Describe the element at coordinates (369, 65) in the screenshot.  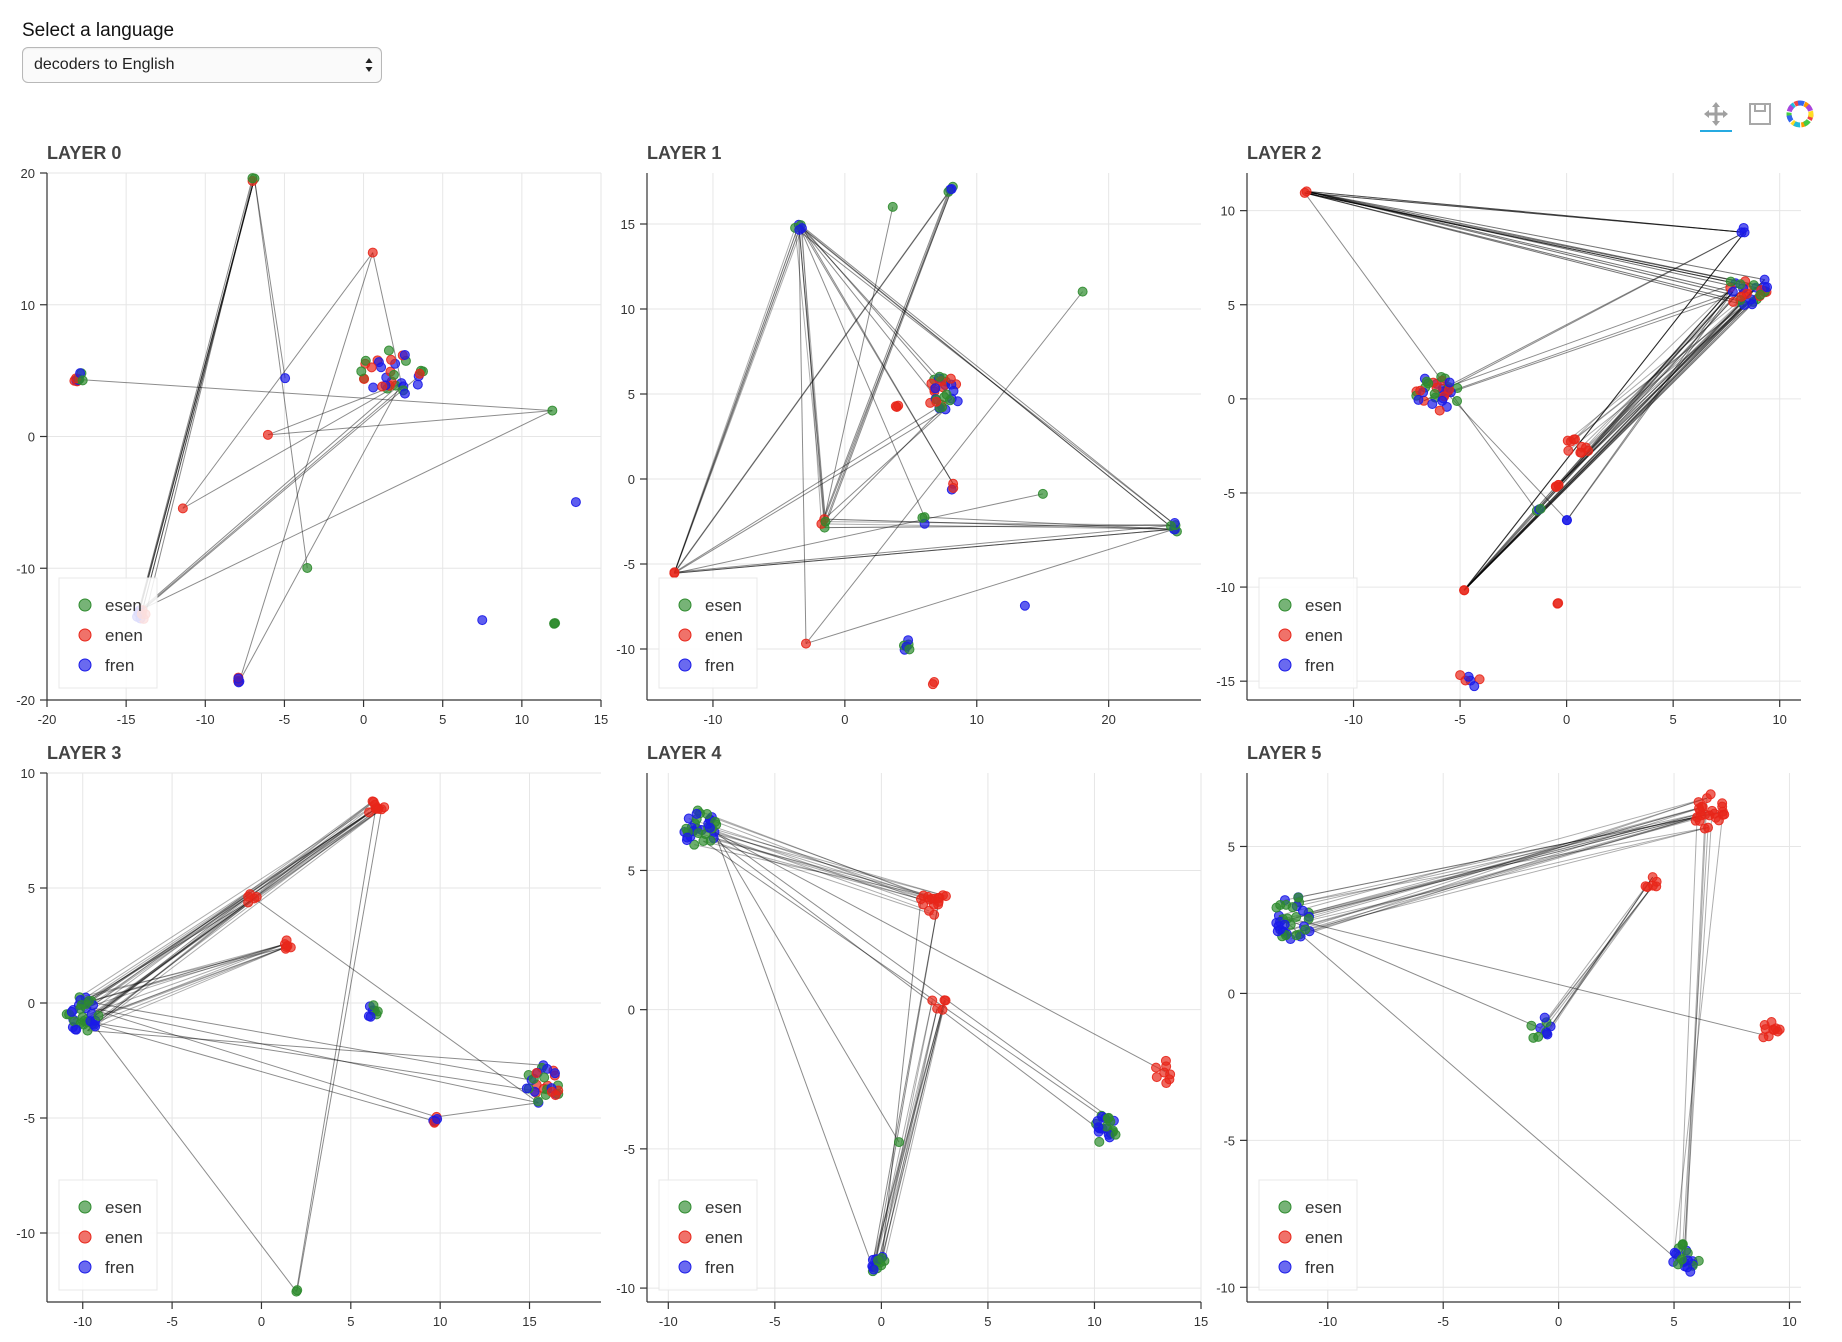
I see `select-arrows-icon` at that location.